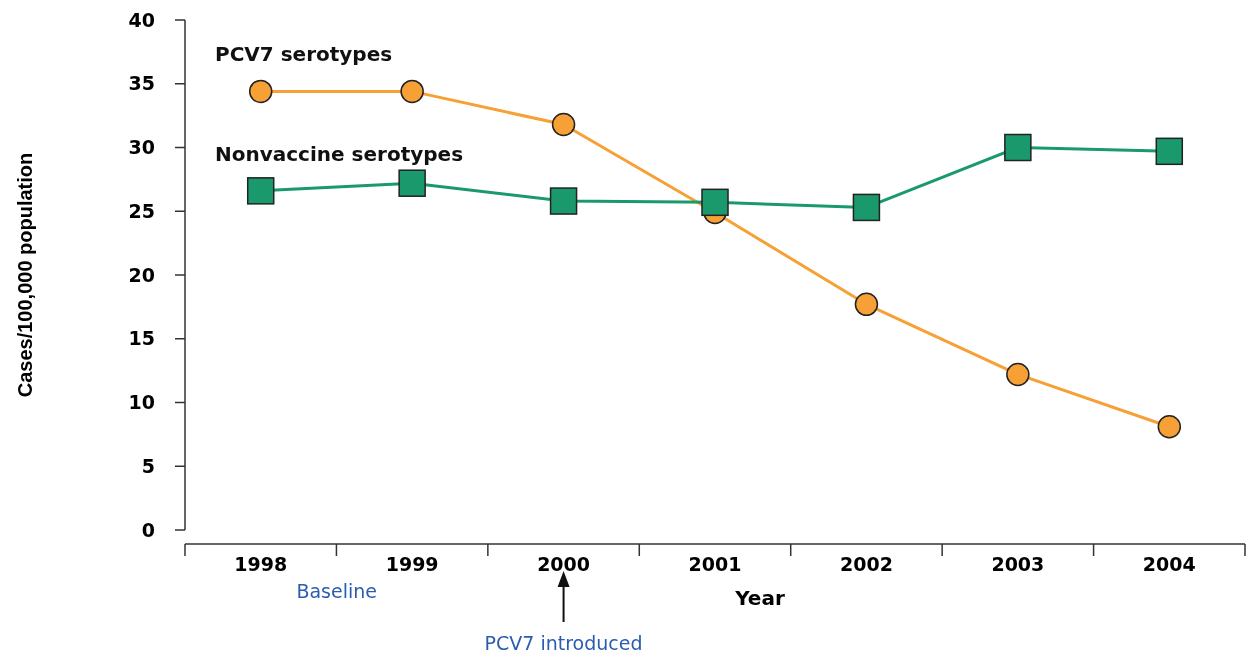  I want to click on x-tick-label: 2000, so click(564, 563).